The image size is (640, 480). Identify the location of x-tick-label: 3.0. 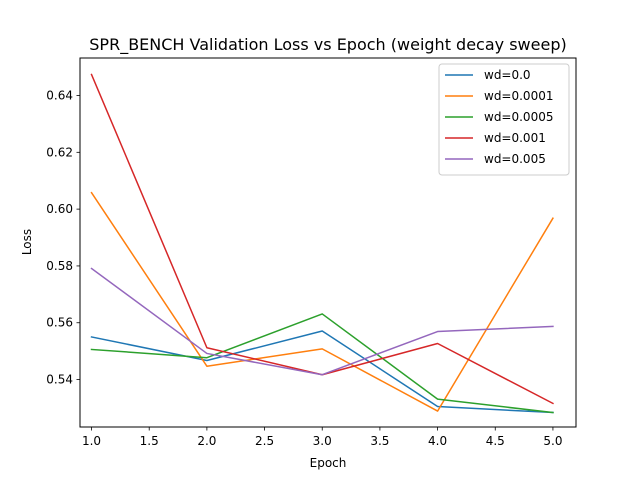
(322, 441).